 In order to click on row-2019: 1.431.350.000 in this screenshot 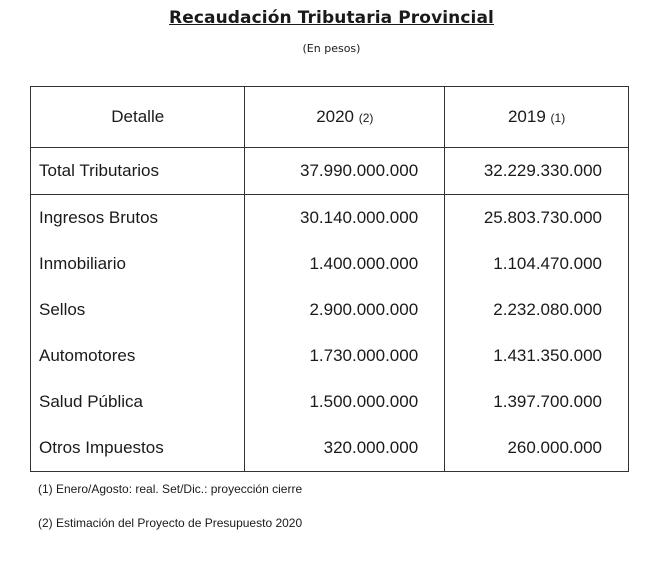, I will do `click(536, 356)`.